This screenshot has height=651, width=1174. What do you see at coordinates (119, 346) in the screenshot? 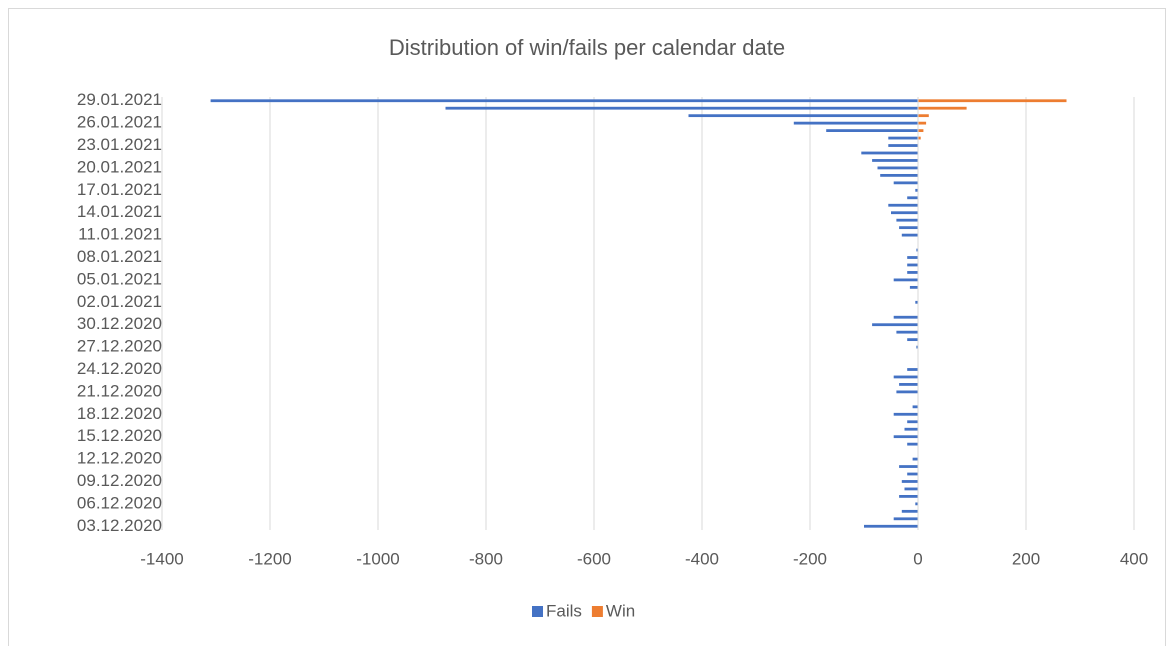
I see `y-tick-label: 27.12.2020` at bounding box center [119, 346].